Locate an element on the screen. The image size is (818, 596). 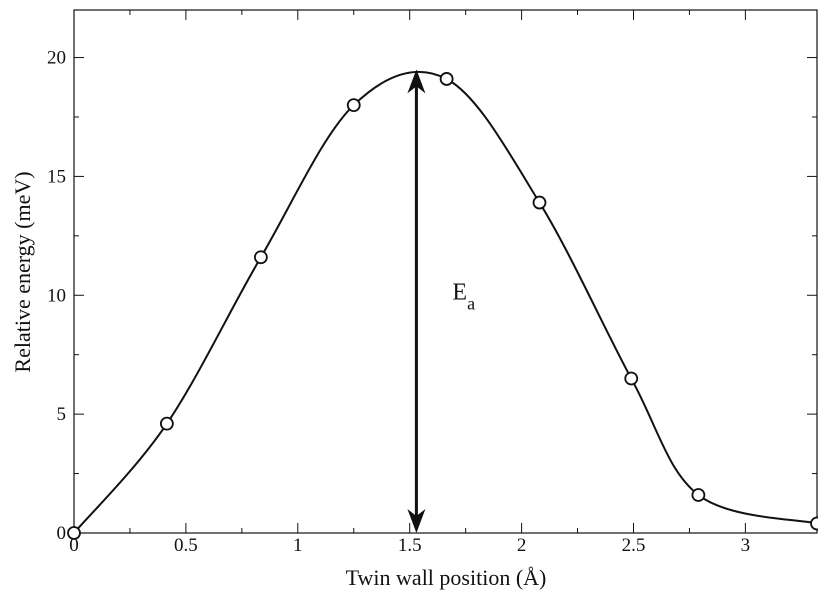
annotation-main: E is located at coordinates (459, 292).